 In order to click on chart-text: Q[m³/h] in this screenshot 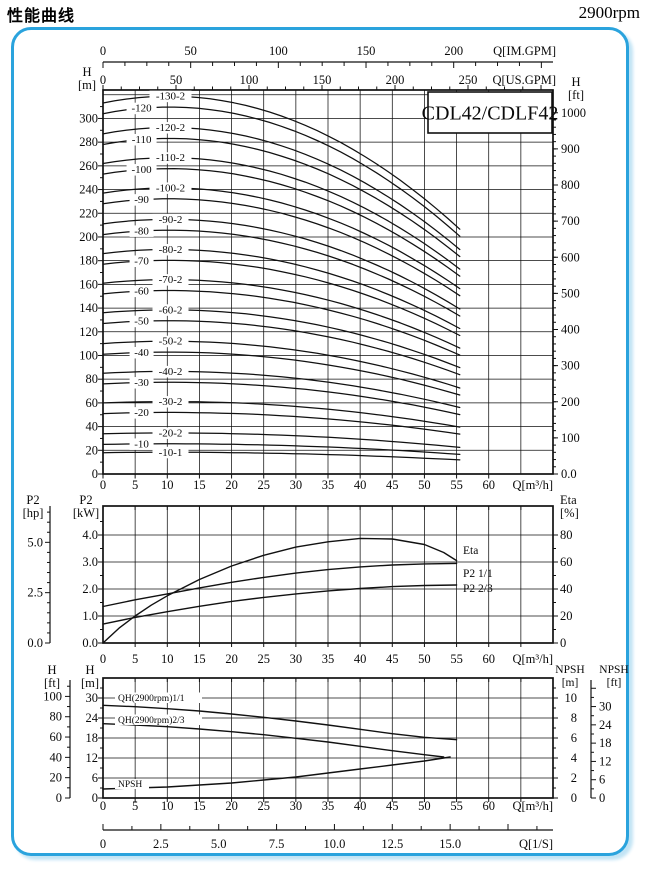, I will do `click(532, 659)`.